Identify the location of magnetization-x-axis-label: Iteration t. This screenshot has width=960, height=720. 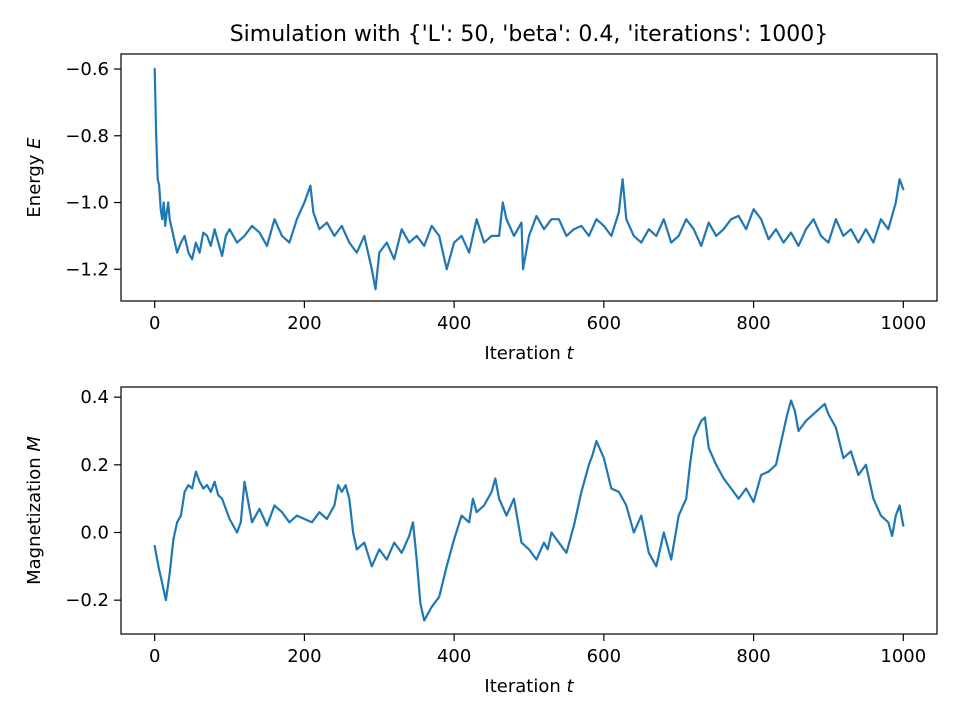
(529, 686).